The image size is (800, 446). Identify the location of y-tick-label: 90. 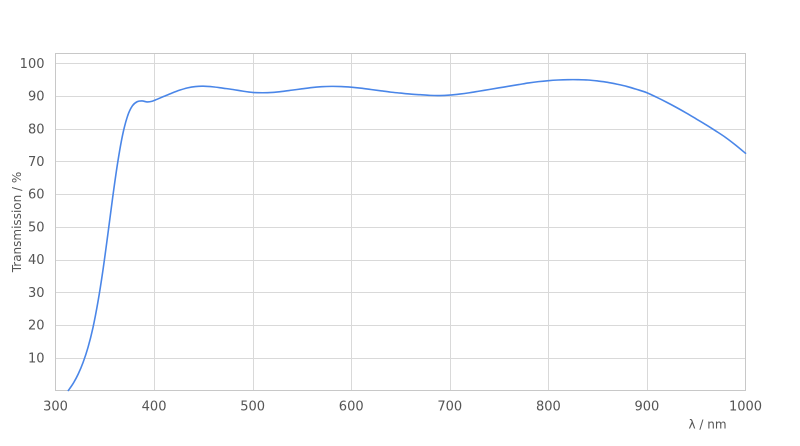
(36, 97).